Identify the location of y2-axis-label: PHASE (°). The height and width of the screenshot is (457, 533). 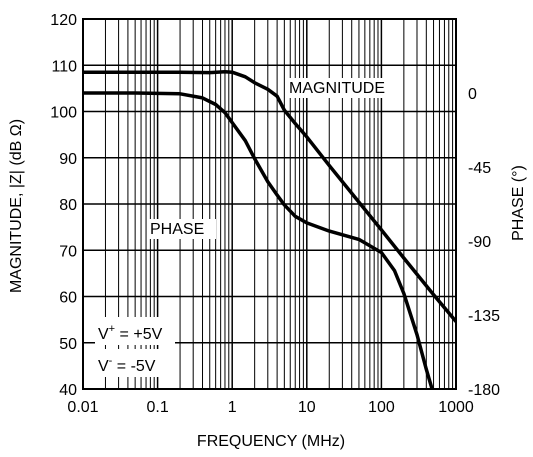
(518, 203).